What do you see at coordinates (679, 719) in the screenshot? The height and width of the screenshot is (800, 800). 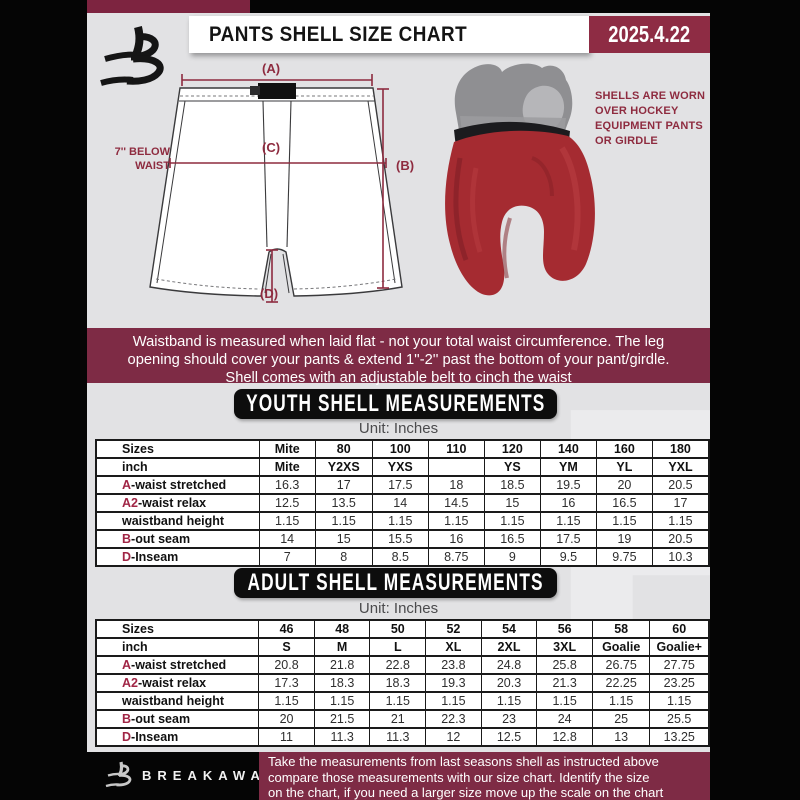 I see `table-cell: 25.5` at bounding box center [679, 719].